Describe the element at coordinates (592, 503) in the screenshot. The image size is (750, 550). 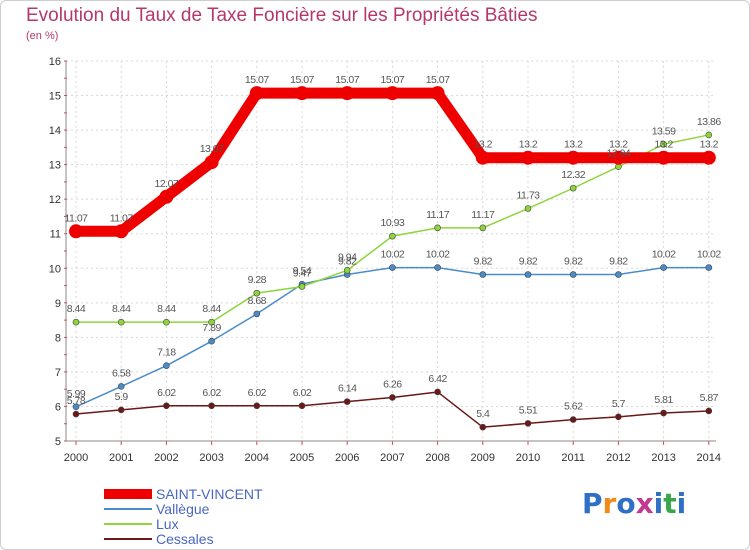
I see `logo-letter: P` at that location.